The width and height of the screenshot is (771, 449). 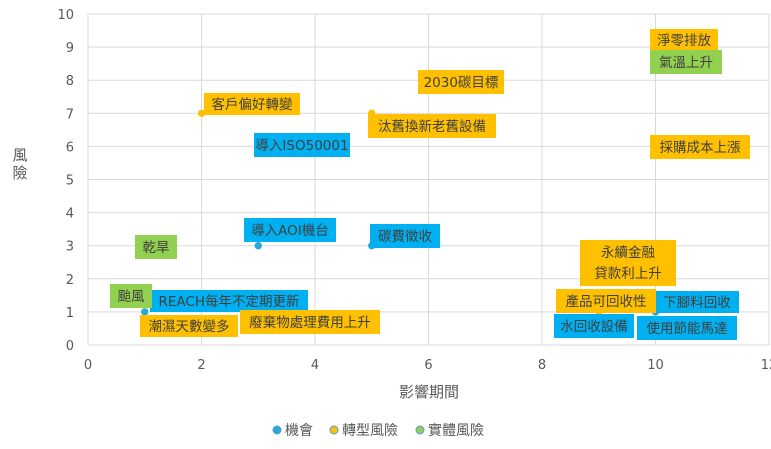 What do you see at coordinates (766, 365) in the screenshot?
I see `x-tick-label: 12` at bounding box center [766, 365].